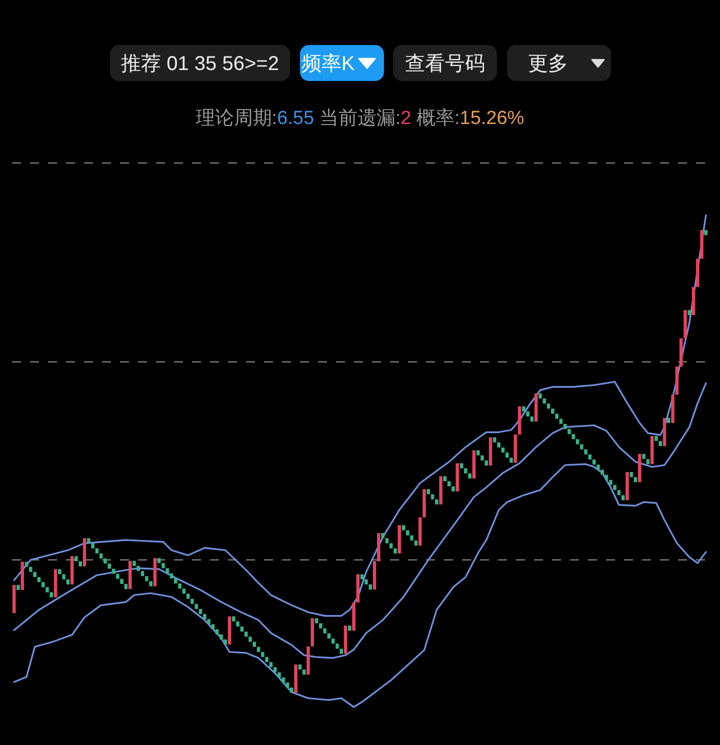  What do you see at coordinates (559, 63) in the screenshot?
I see `button: 更多` at bounding box center [559, 63].